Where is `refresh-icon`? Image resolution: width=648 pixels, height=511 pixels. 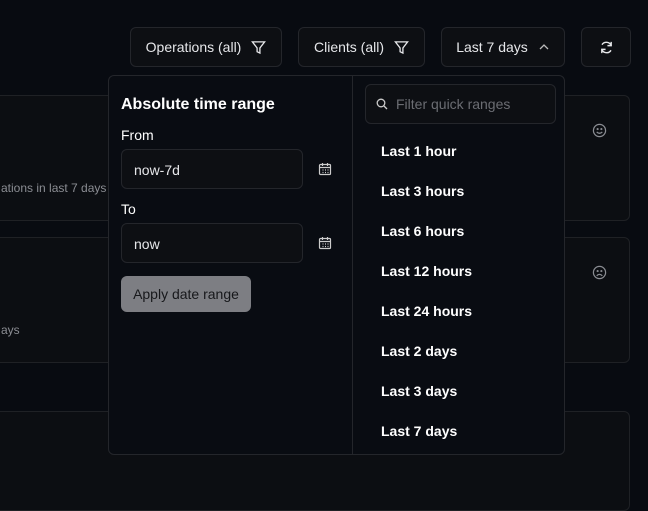
refresh-icon is located at coordinates (606, 47).